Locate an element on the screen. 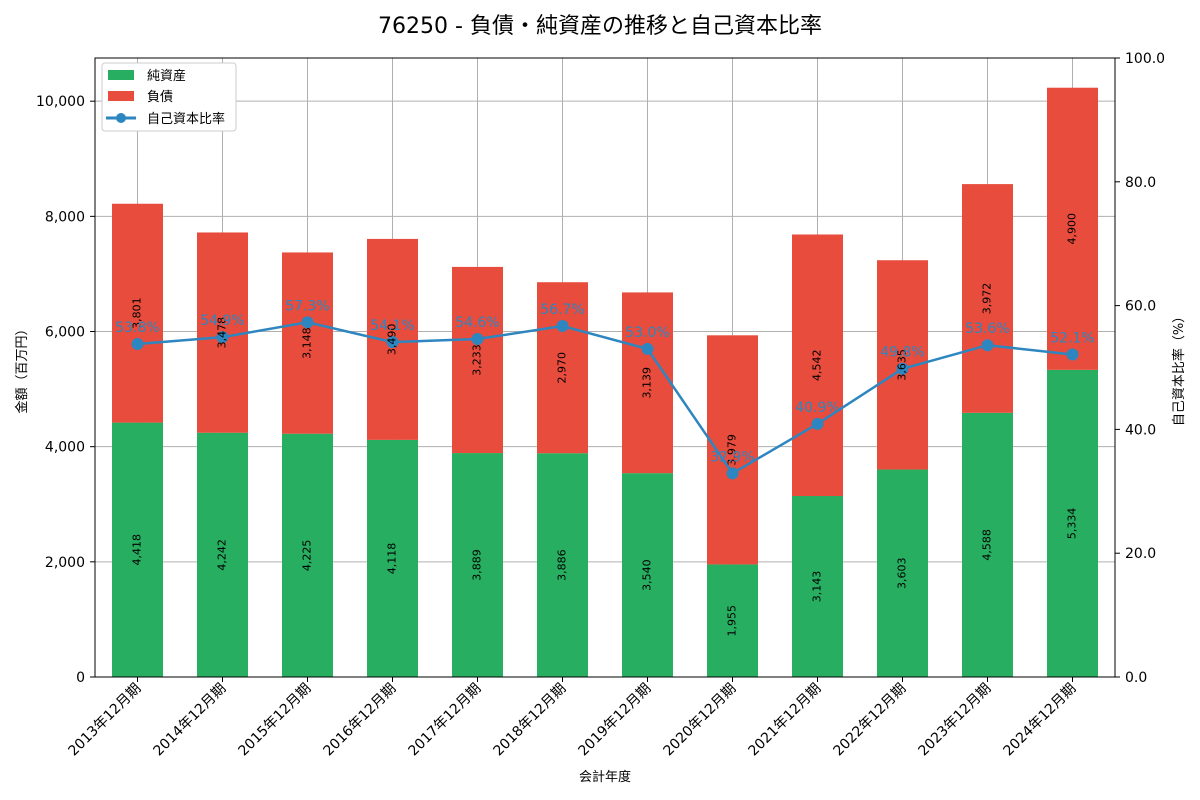 This screenshot has height=800, width=1200. legend-marker-ratio is located at coordinates (121, 118).